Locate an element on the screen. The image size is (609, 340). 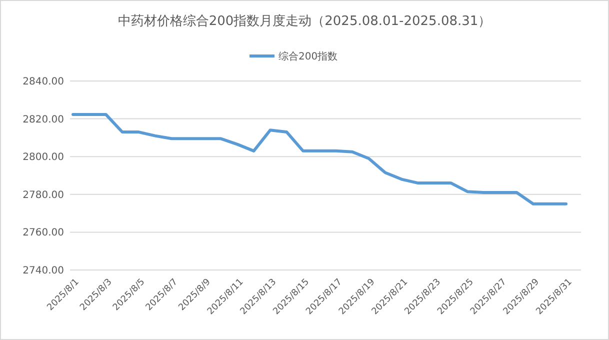
y-tick-label: 2760.00 is located at coordinates (43, 233).